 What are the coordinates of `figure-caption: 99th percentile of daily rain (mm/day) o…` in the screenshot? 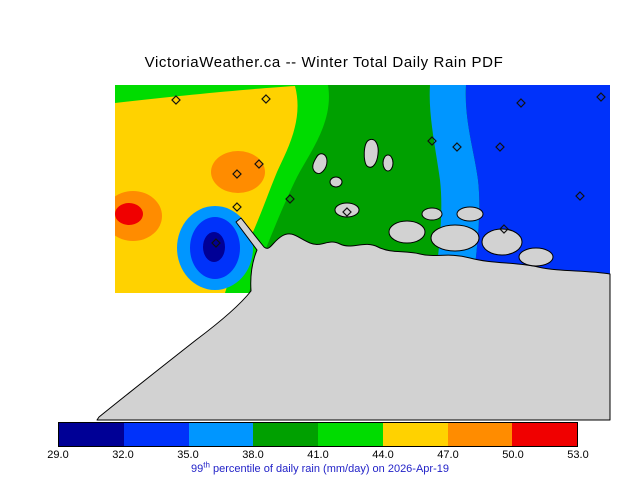 It's located at (320, 467).